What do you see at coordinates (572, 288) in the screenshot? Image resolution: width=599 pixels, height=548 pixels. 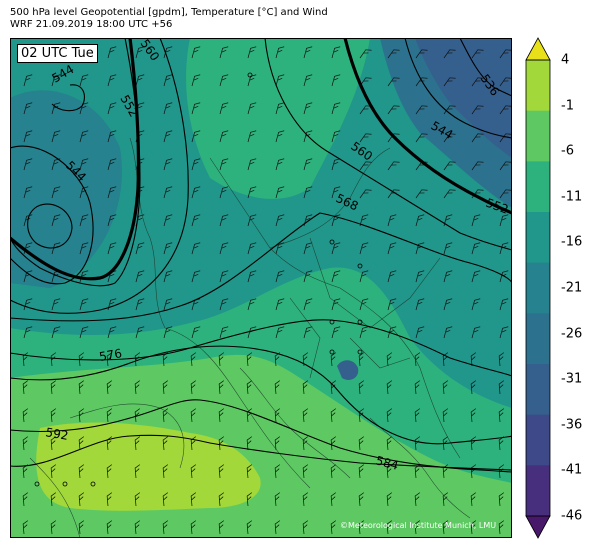 I see `colorbar-tick-label: -21` at bounding box center [572, 288].